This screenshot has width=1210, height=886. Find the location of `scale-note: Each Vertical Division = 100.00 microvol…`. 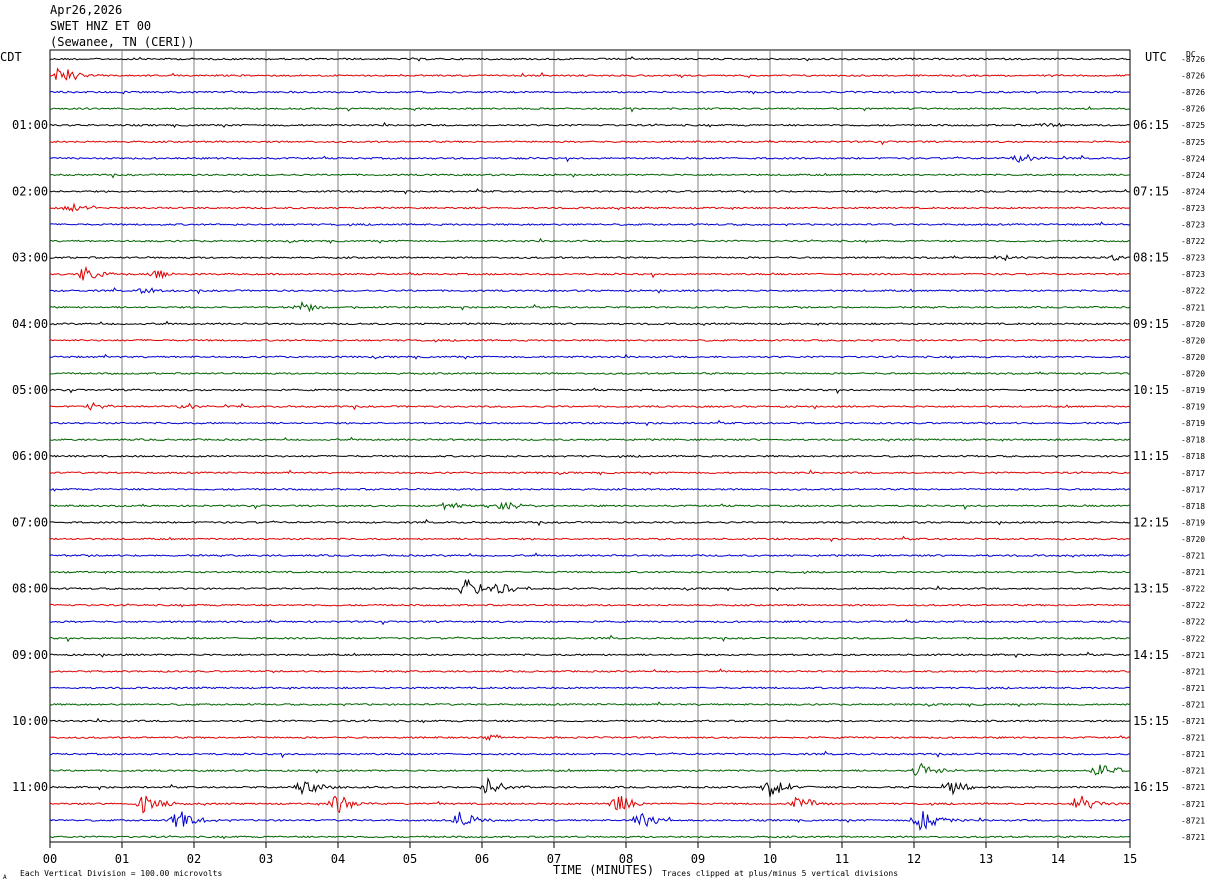

scale-note: Each Vertical Division = 100.00 microvol… is located at coordinates (121, 873).